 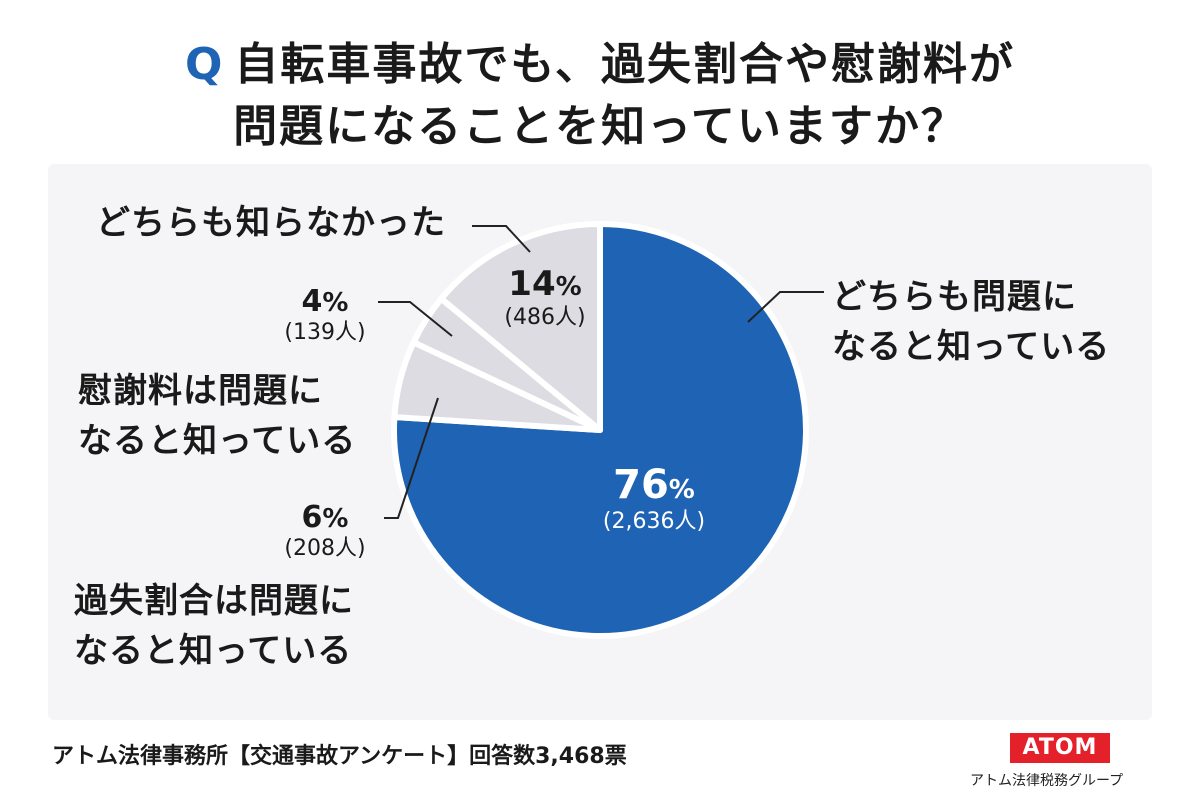 What do you see at coordinates (335, 303) in the screenshot?
I see `pct-symbol-consolation: %` at bounding box center [335, 303].